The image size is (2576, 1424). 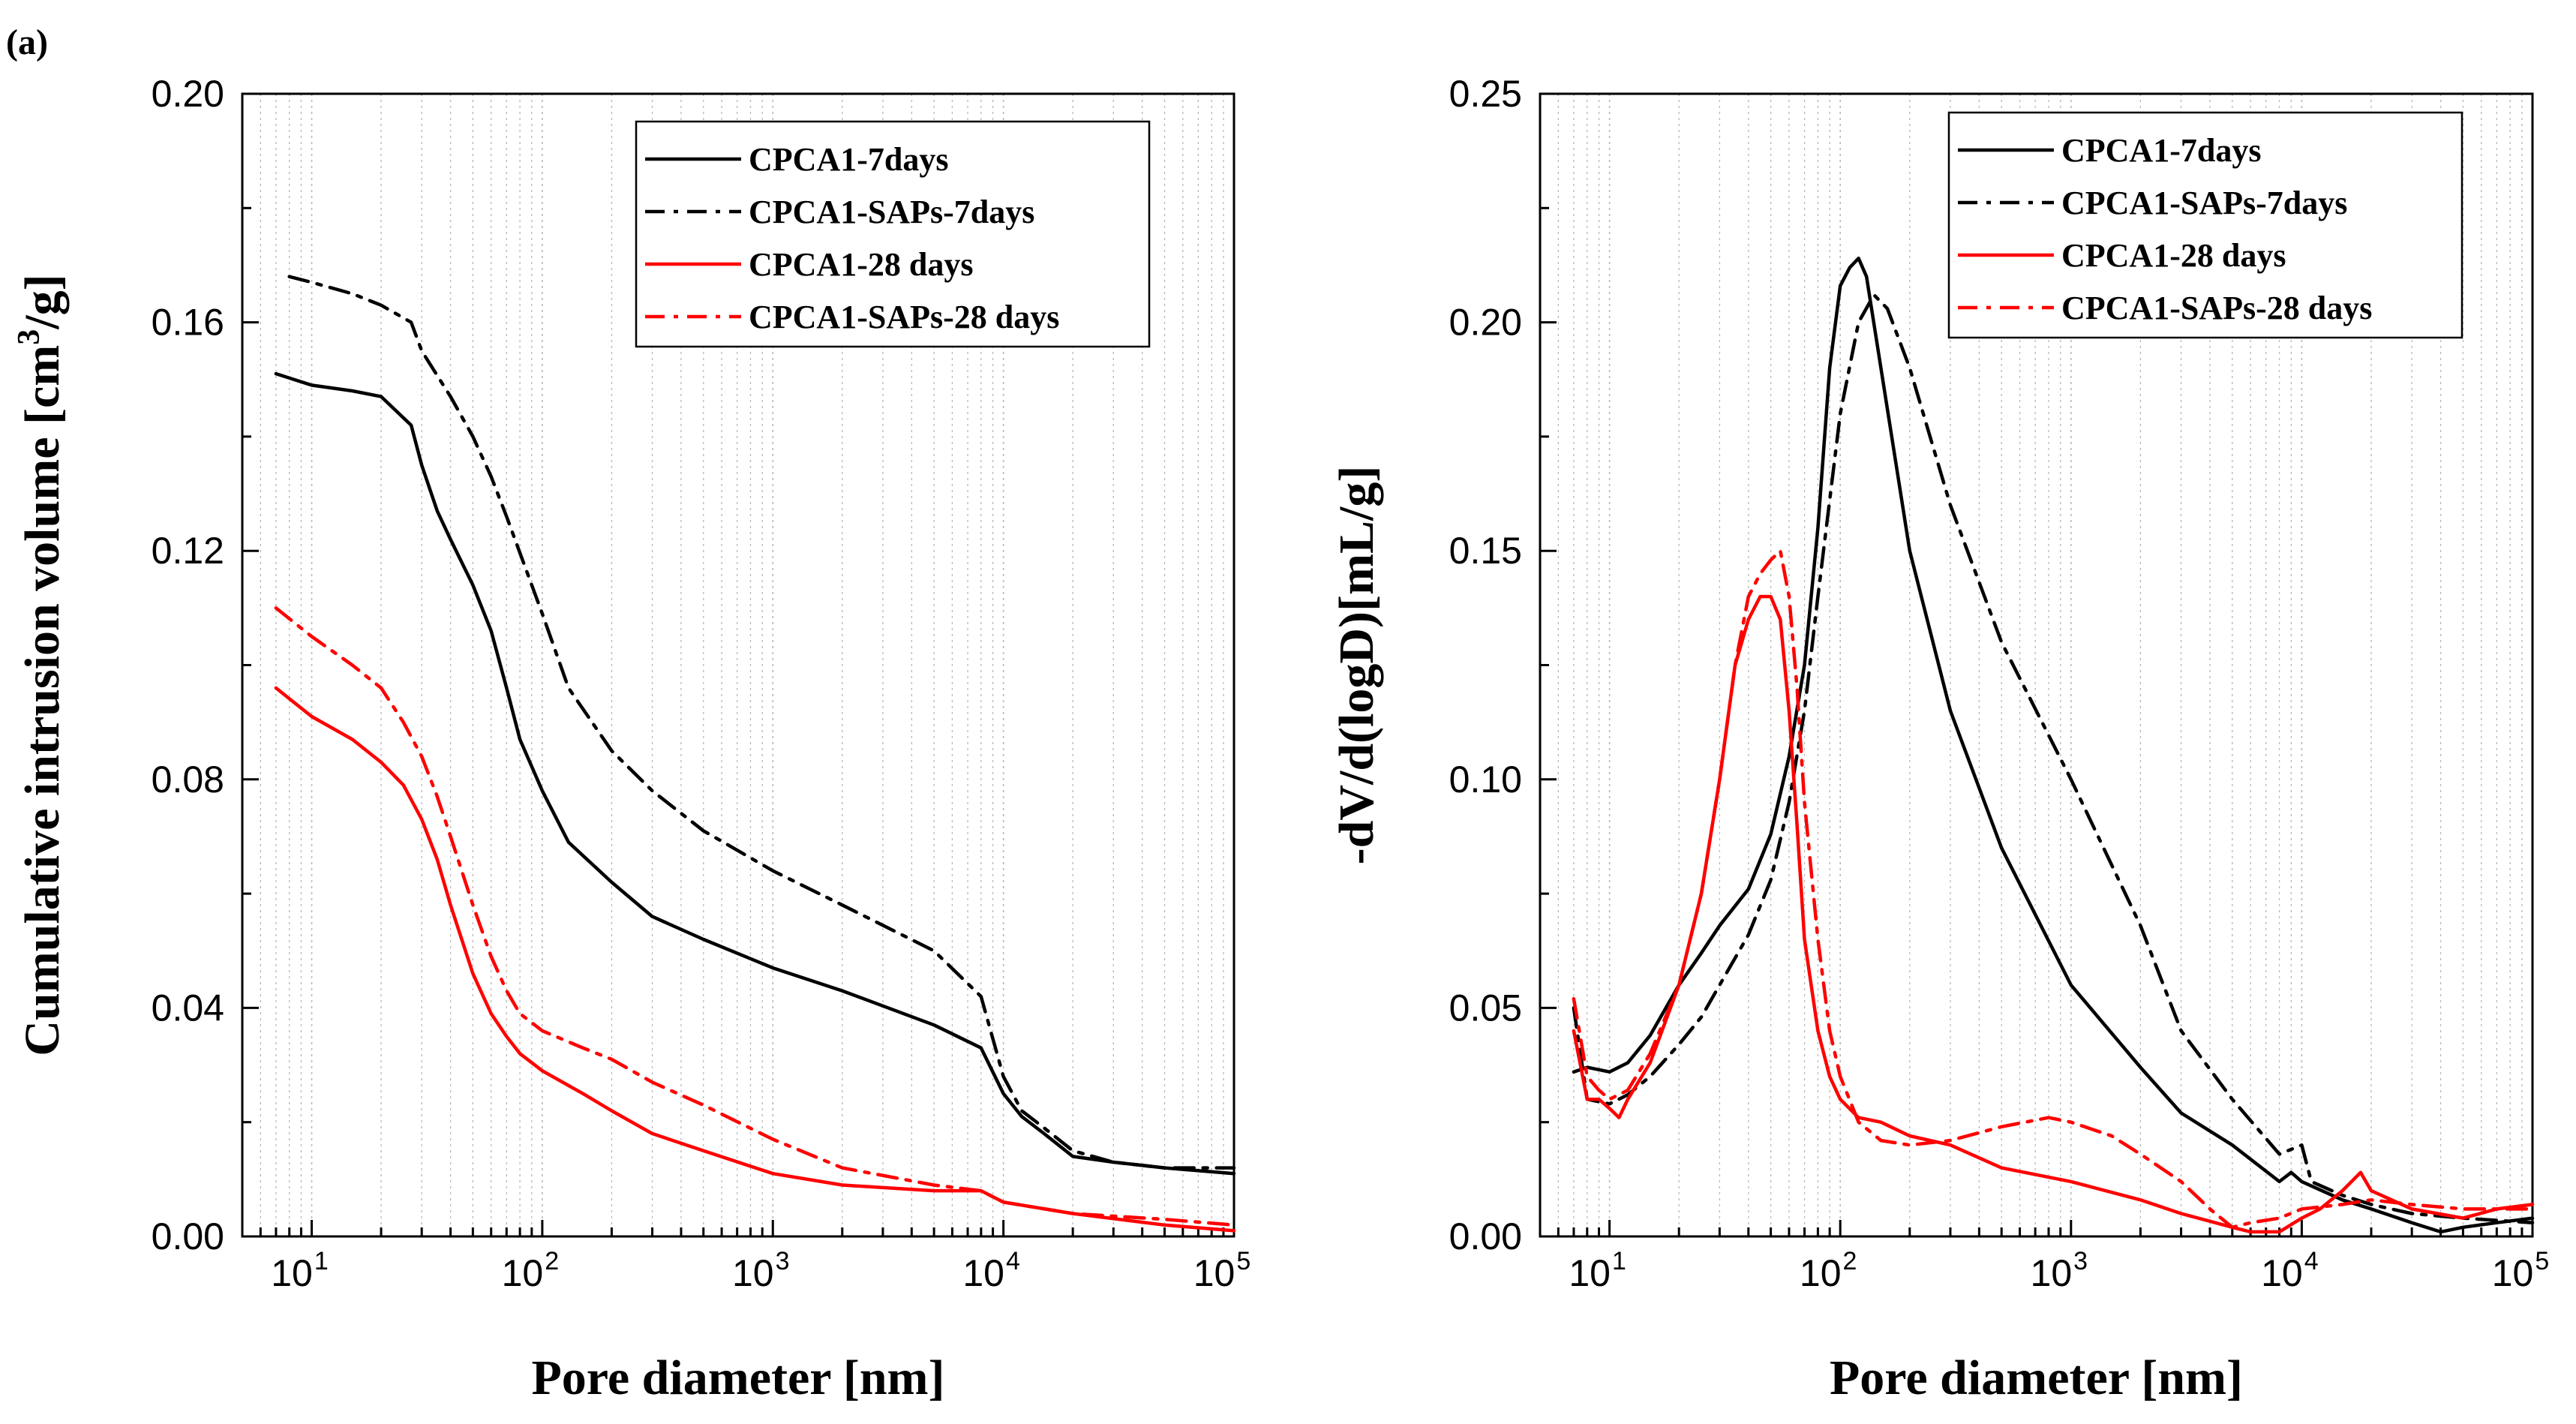 I want to click on y-axis-title: Cumulative intrusion volume [cm3/g], so click(x=41, y=665).